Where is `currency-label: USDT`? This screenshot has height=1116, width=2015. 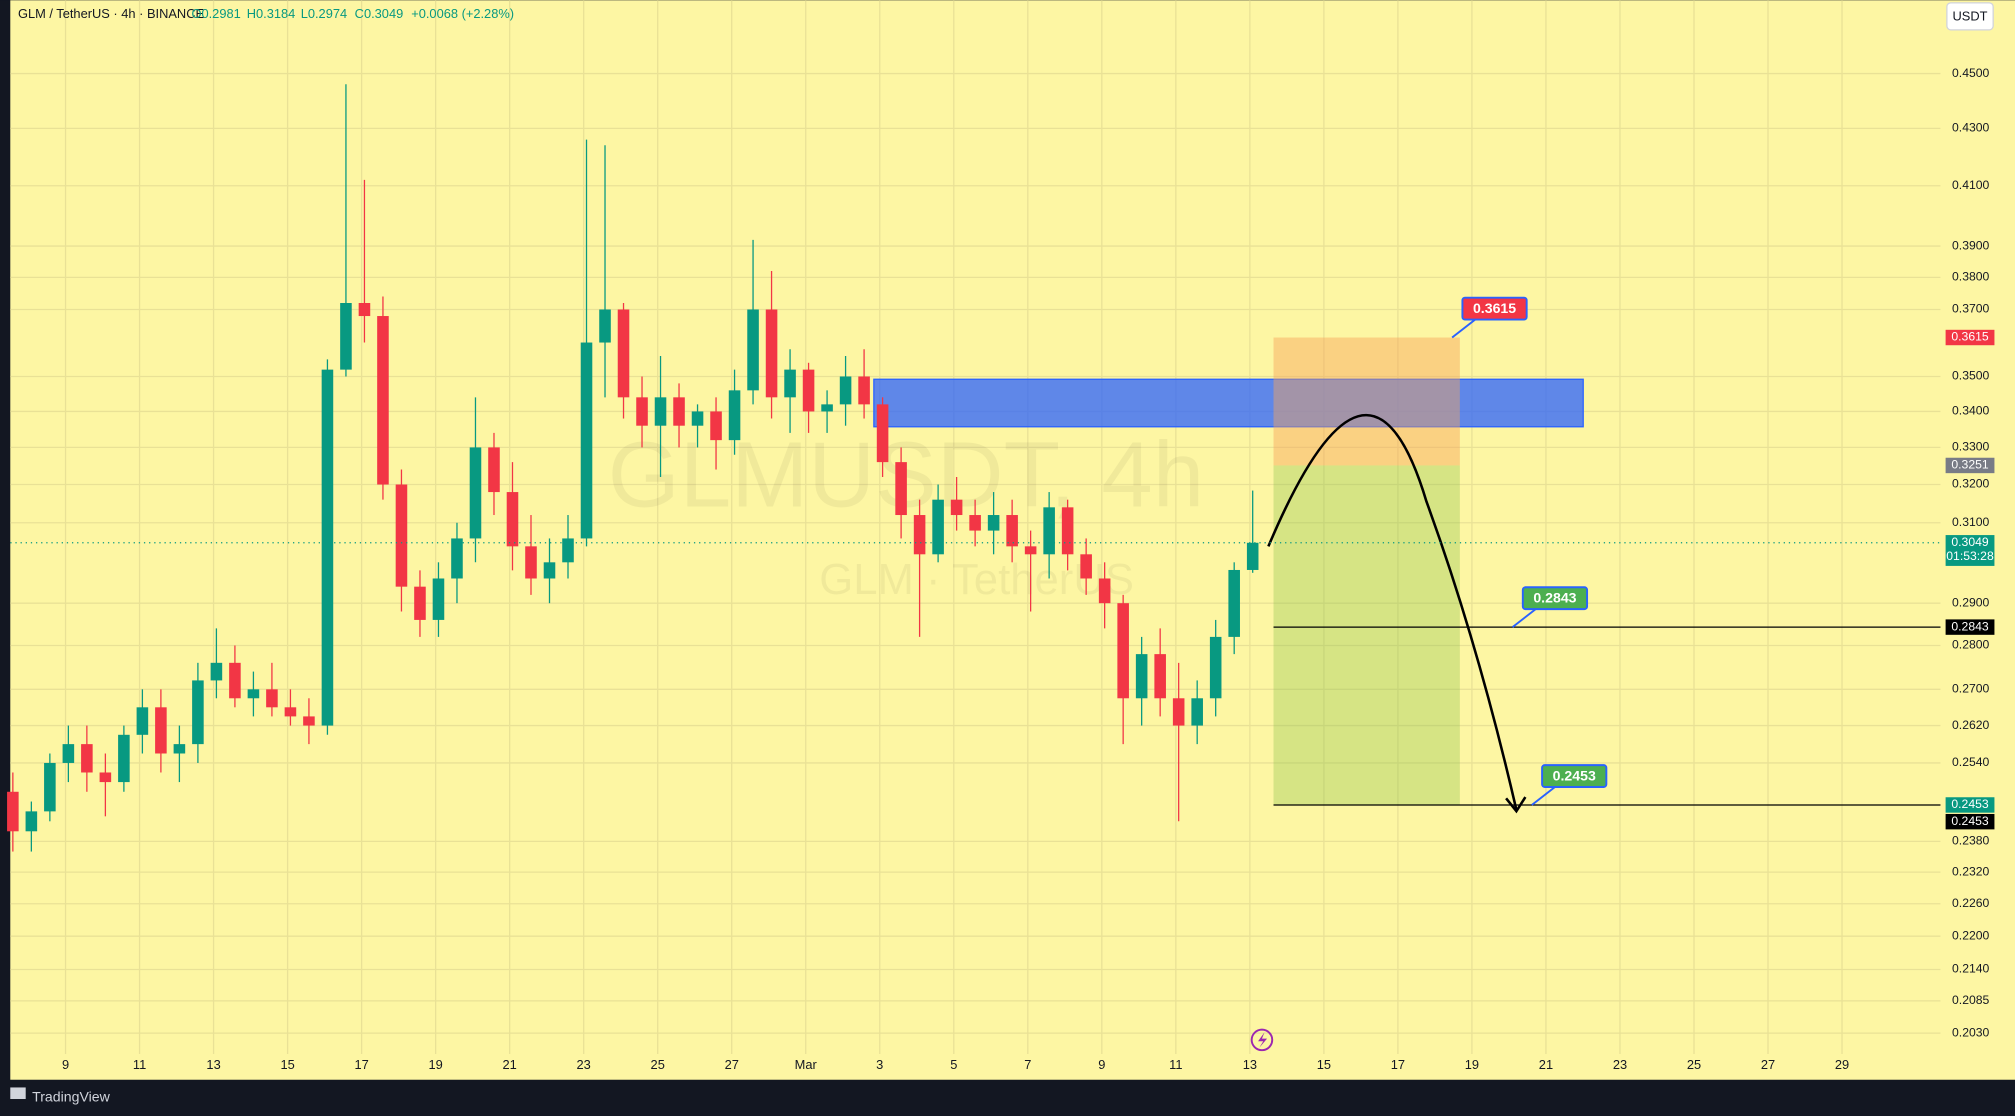
currency-label: USDT is located at coordinates (1970, 15).